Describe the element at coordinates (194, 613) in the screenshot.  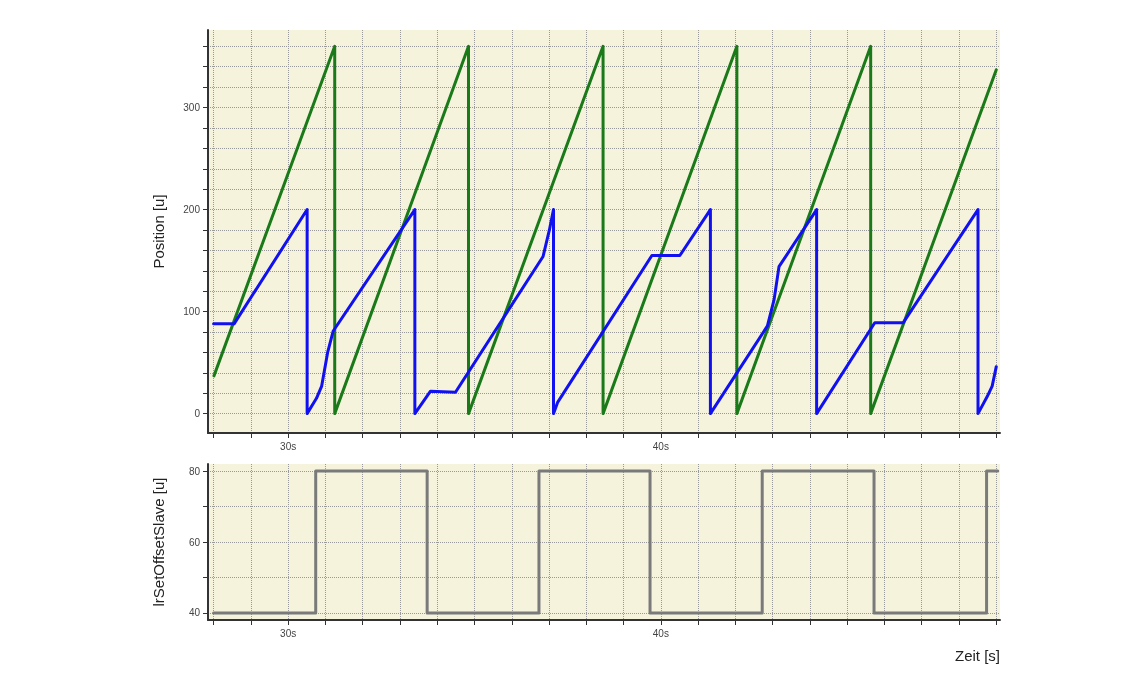
I see `y-tick-label: 40` at that location.